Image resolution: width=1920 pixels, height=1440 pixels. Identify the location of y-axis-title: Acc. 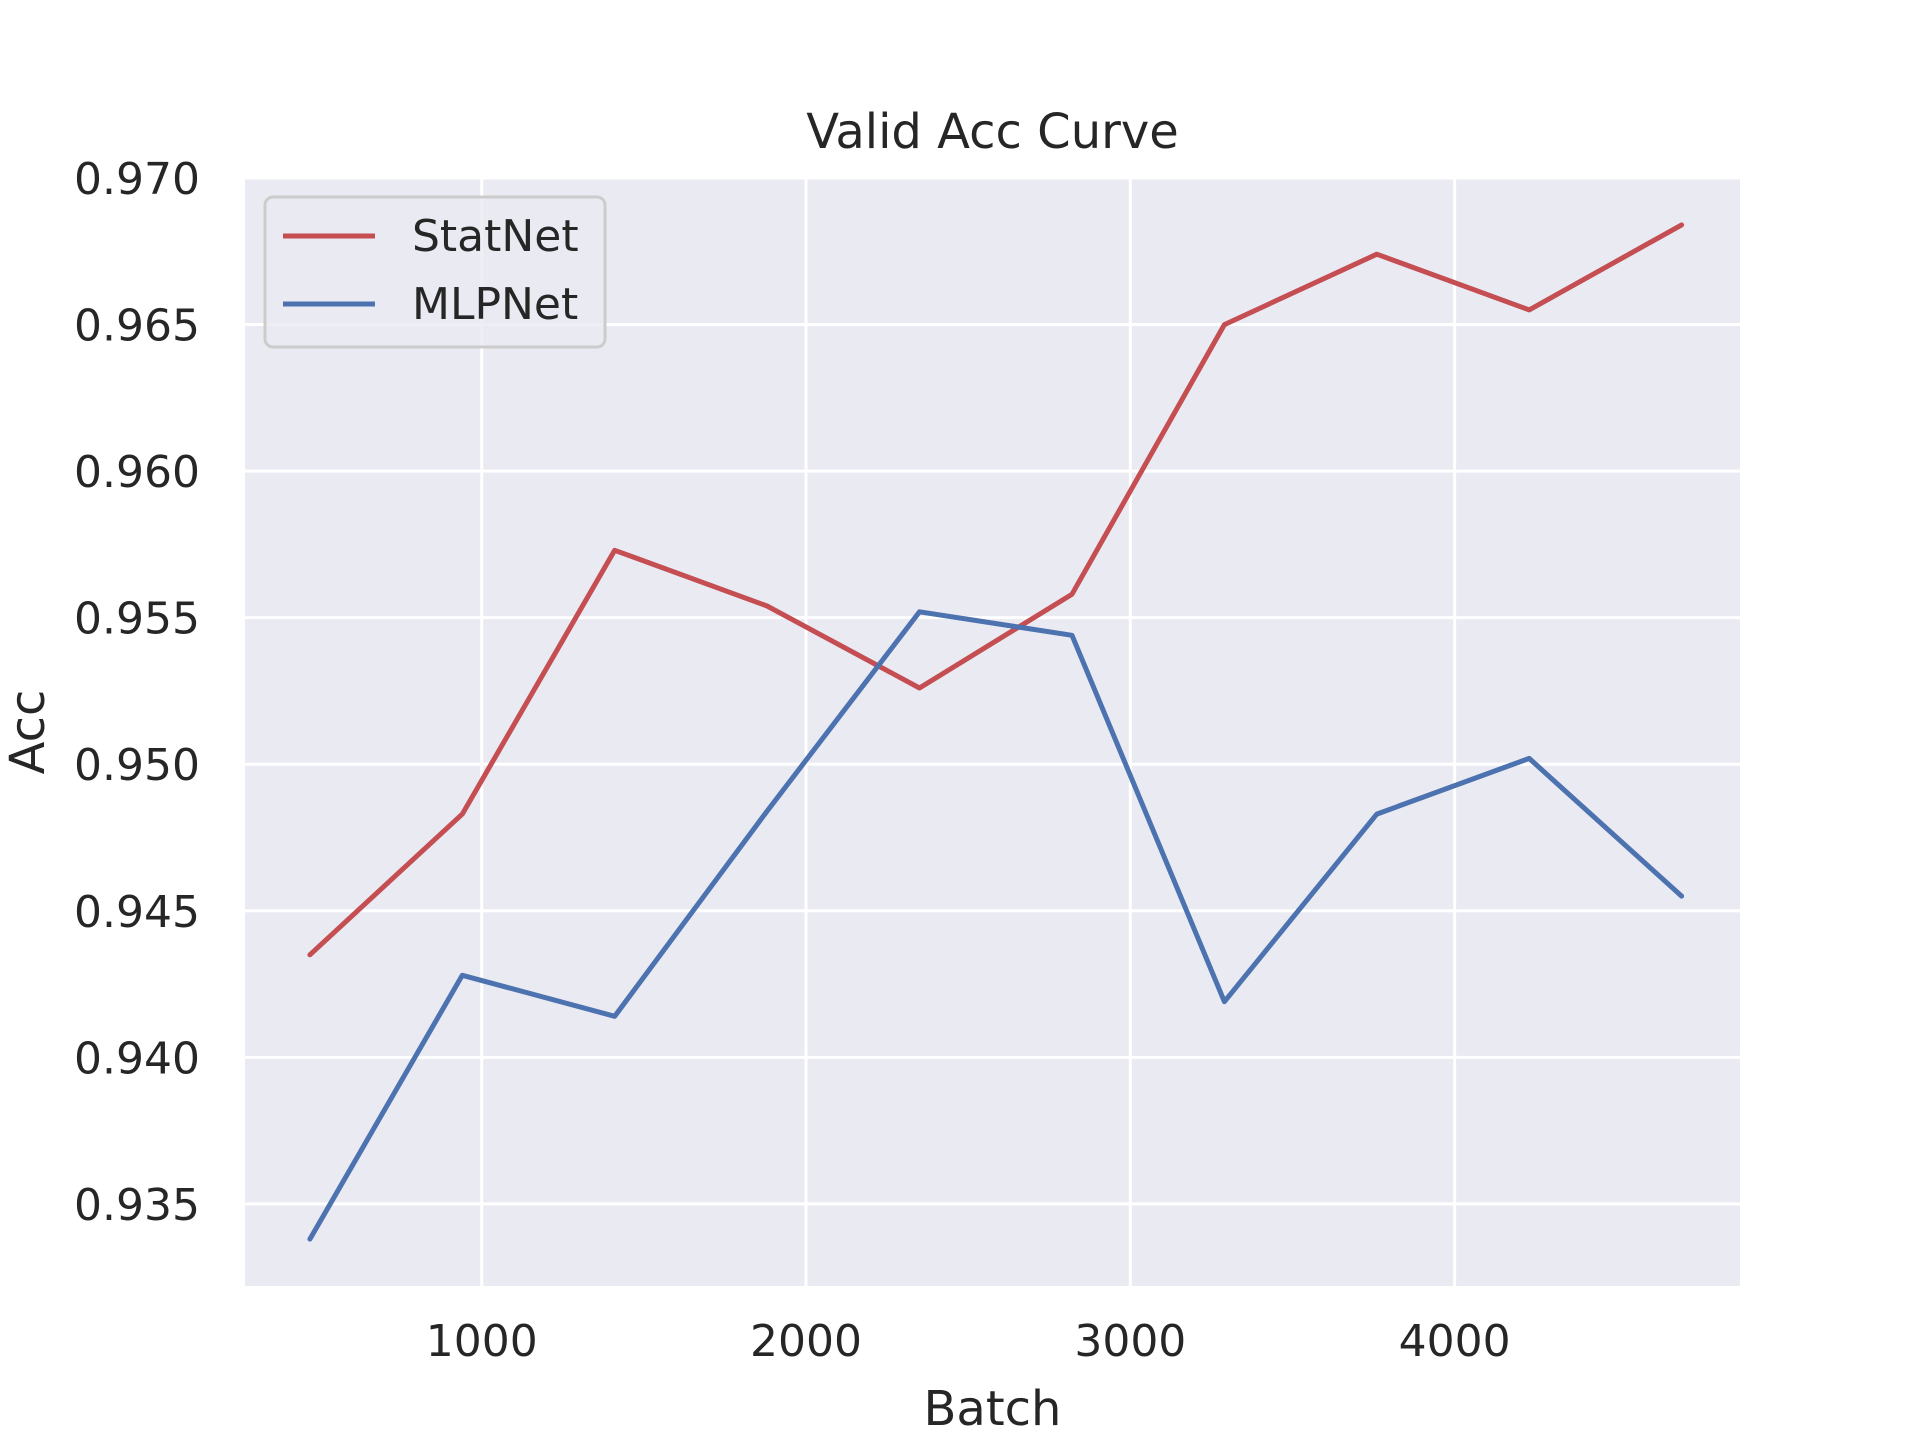
(28, 732).